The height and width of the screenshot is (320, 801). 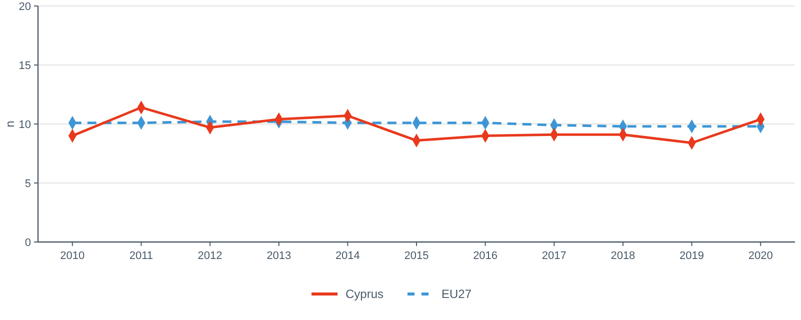 I want to click on x-tick-label: 2014, so click(x=347, y=256).